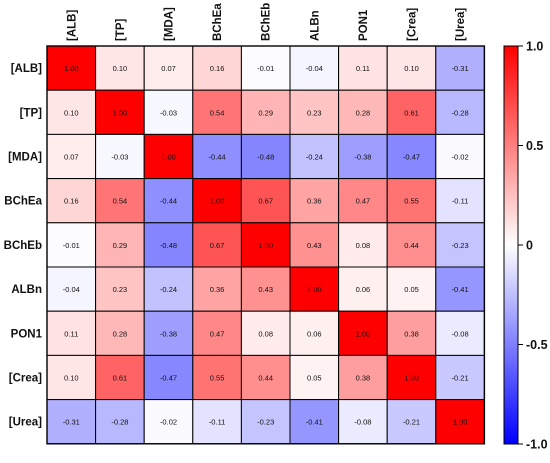  Describe the element at coordinates (25, 158) in the screenshot. I see `y-tick-label: [MDA]` at that location.